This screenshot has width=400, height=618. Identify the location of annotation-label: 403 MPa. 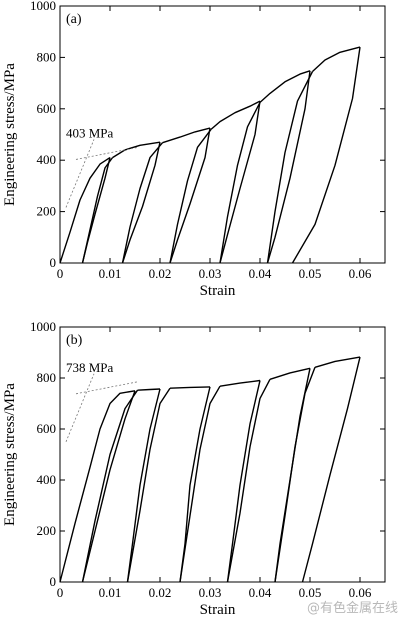
(90, 132).